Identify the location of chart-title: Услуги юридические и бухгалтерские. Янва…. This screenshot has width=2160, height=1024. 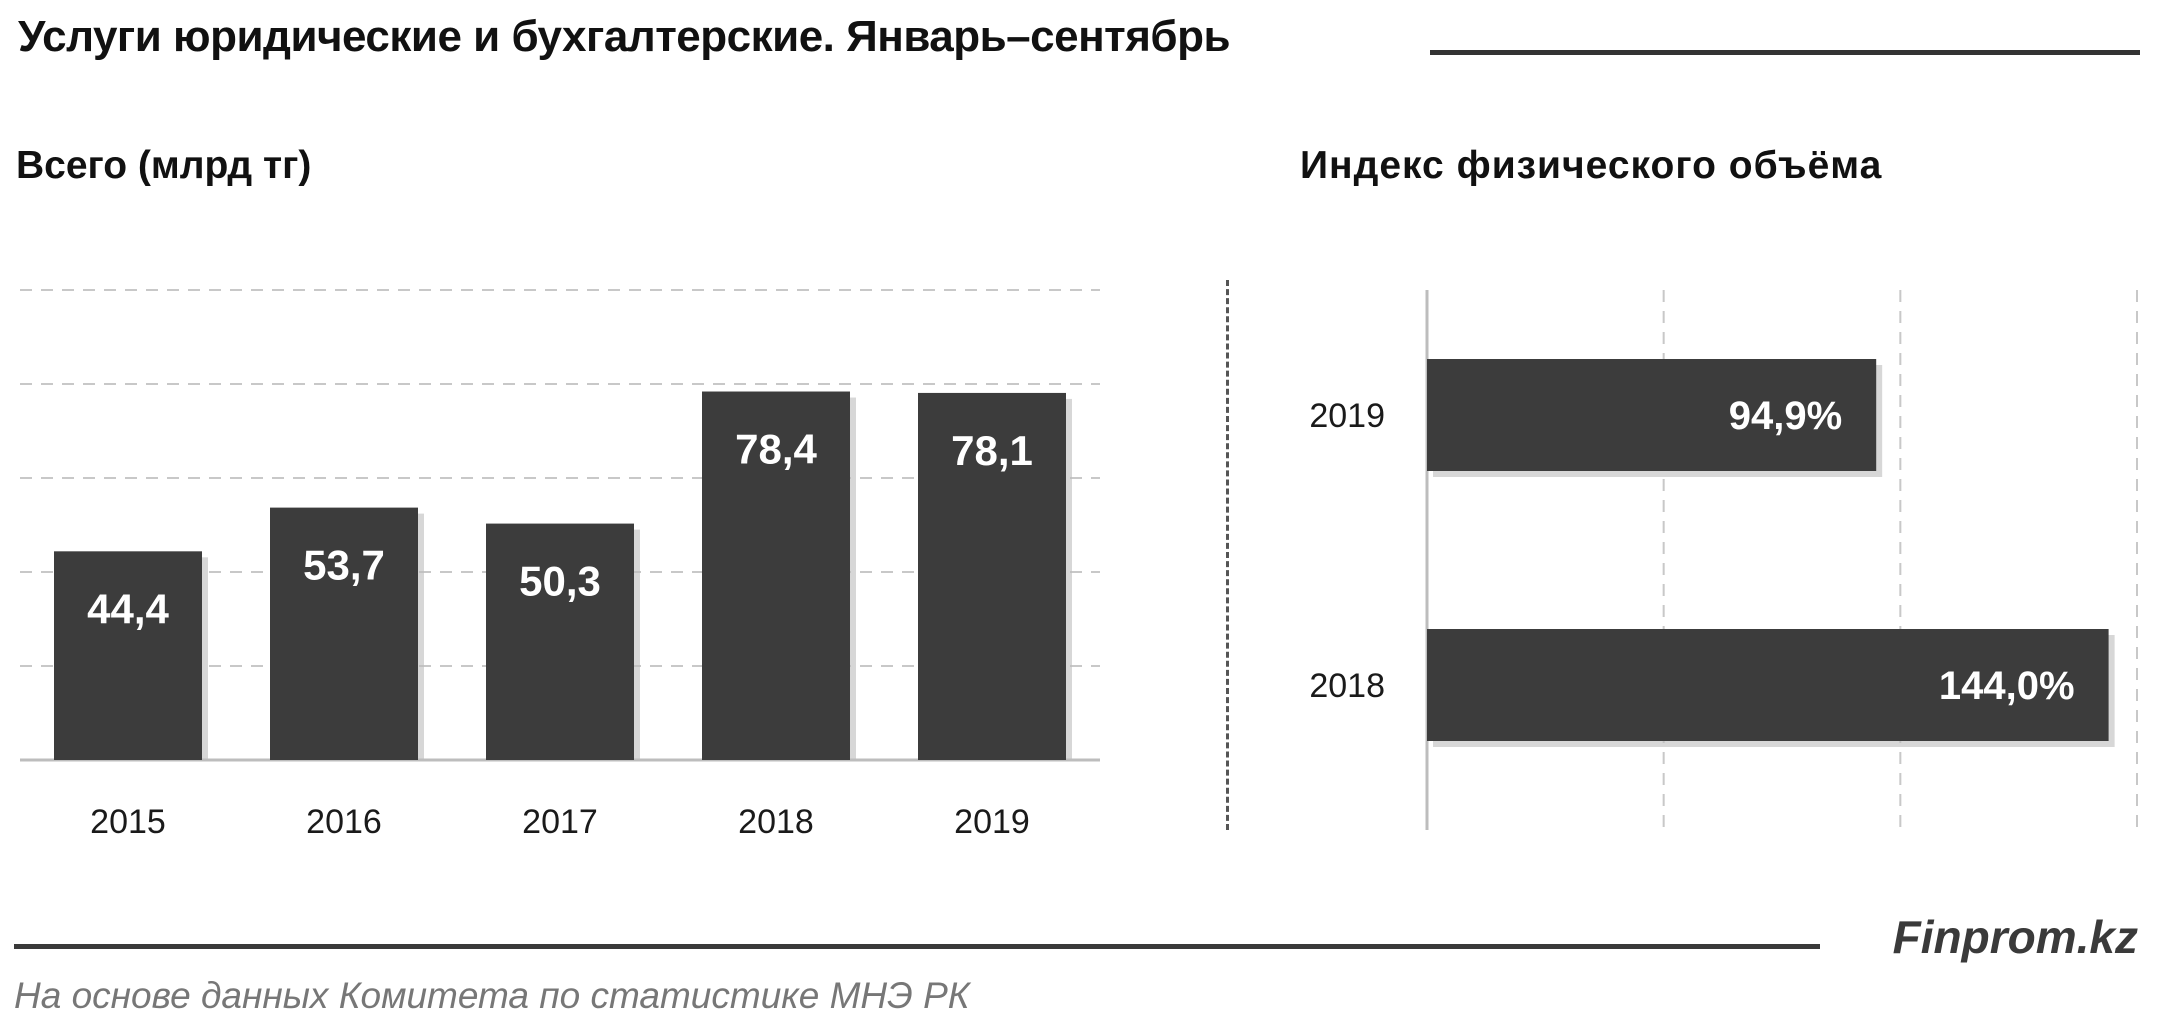
(624, 36).